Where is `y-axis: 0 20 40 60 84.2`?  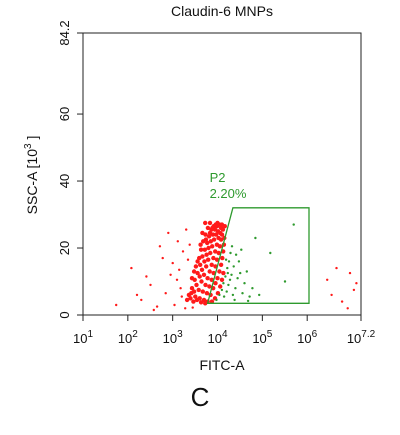
y-axis: 0 20 40 60 84.2 is located at coordinates (70, 169).